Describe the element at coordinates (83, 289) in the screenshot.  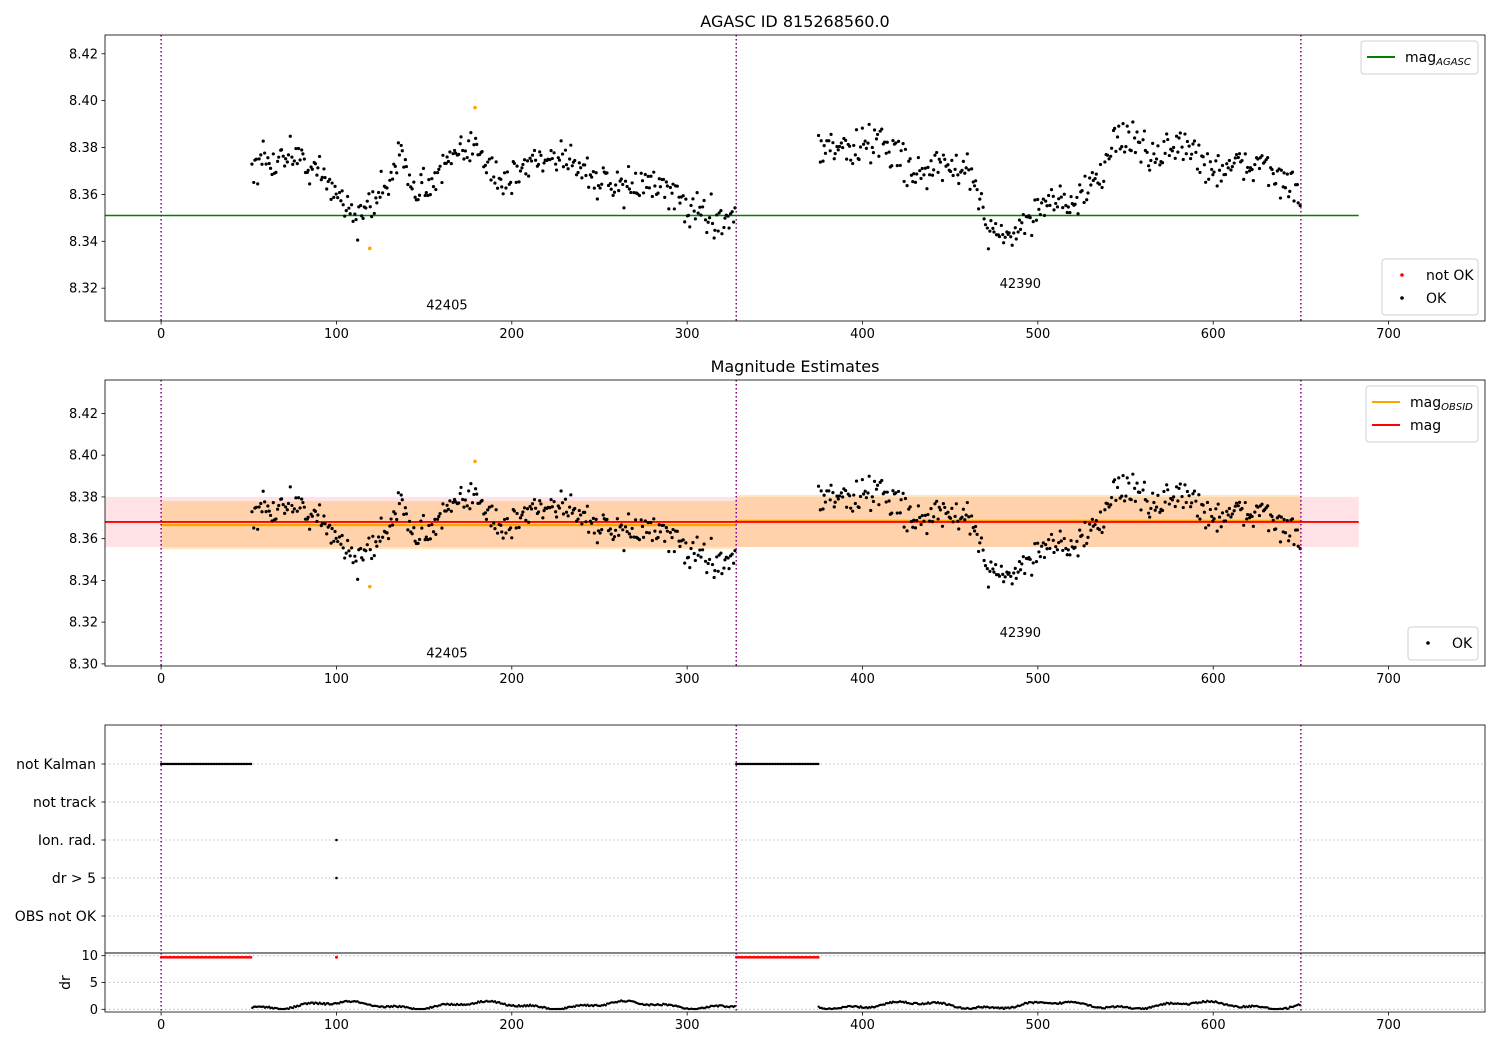
I see `agasc-plot-y-tick-label: 8.32` at that location.